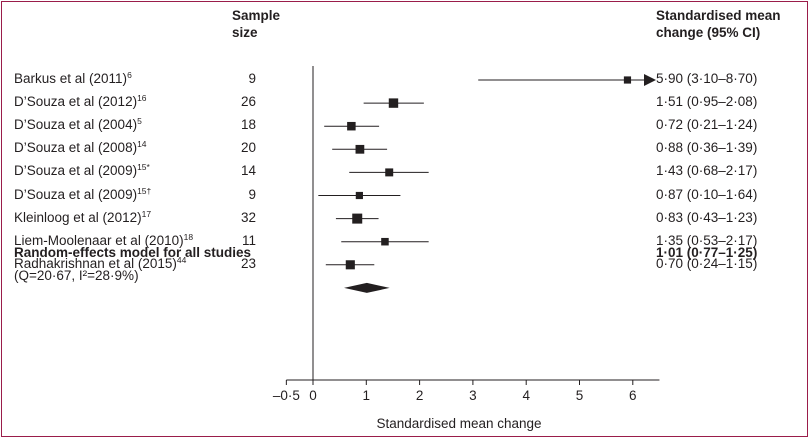  Describe the element at coordinates (580, 395) in the screenshot. I see `x-tick-label: 5` at that location.